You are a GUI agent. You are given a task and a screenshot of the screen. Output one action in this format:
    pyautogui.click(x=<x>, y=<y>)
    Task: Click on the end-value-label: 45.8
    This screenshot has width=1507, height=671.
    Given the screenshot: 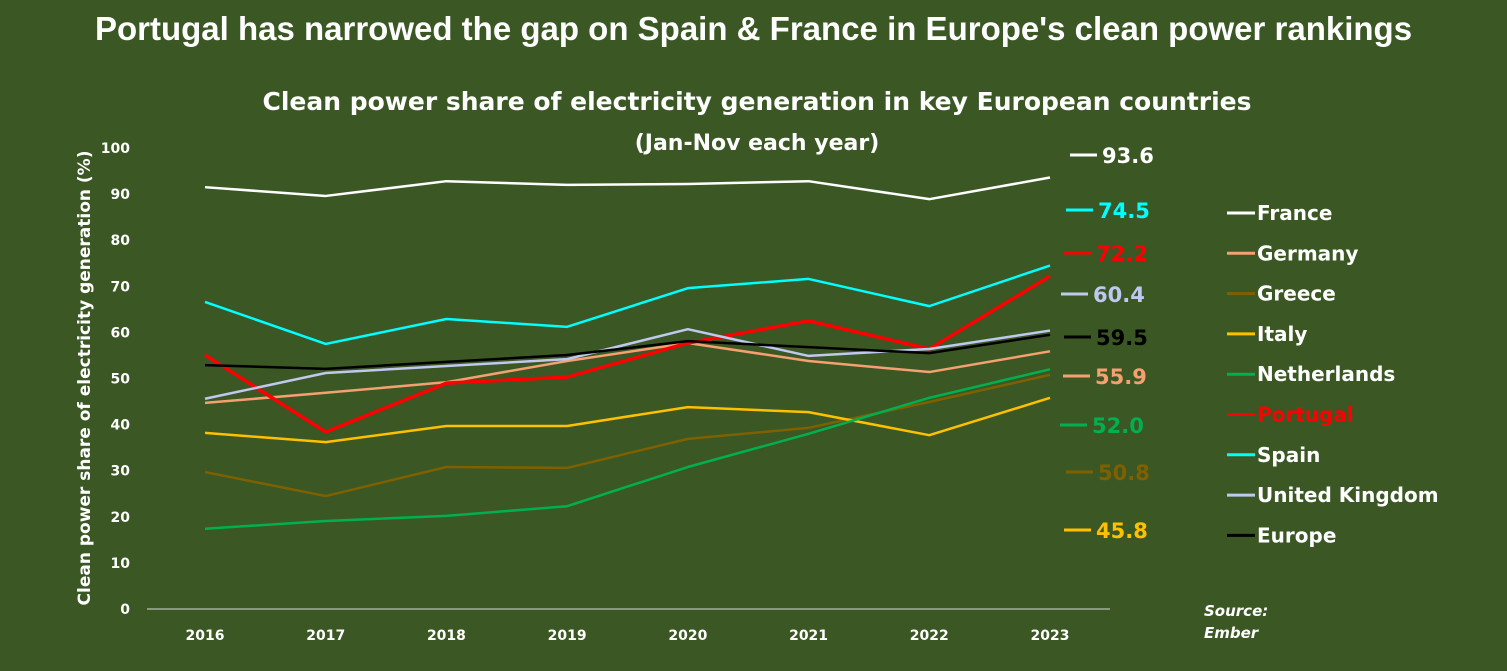 What is the action you would take?
    pyautogui.click(x=1122, y=531)
    